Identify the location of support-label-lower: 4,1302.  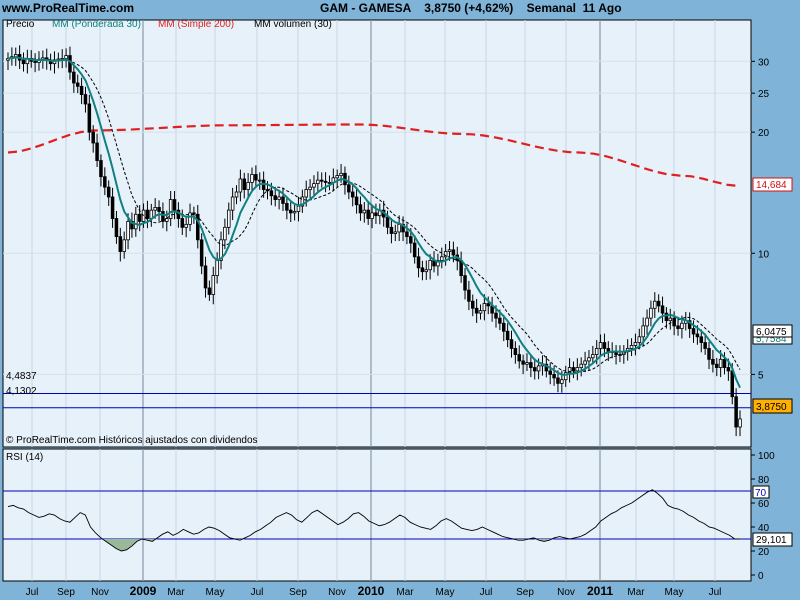
(21, 391).